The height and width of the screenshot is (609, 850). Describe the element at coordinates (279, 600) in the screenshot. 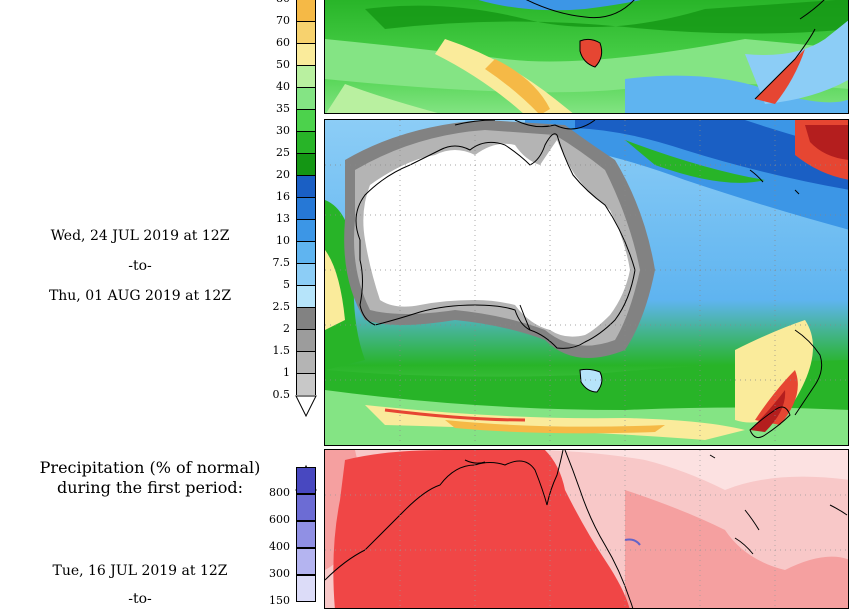

I see `colorbar-tick-label: 150` at that location.